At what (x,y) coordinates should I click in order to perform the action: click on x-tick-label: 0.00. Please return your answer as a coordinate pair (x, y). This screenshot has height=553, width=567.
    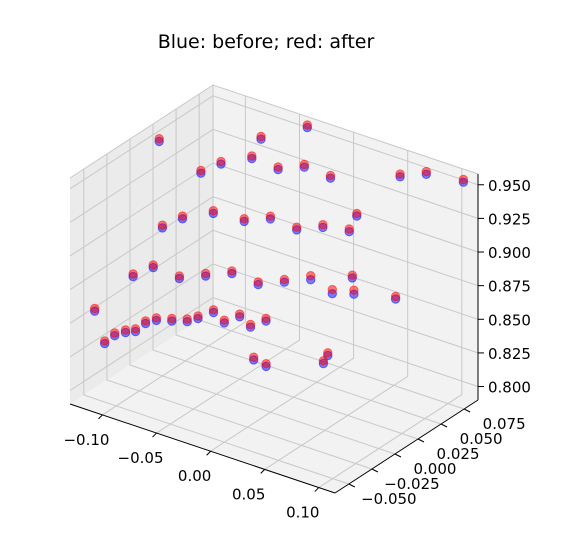
    Looking at the image, I should click on (194, 476).